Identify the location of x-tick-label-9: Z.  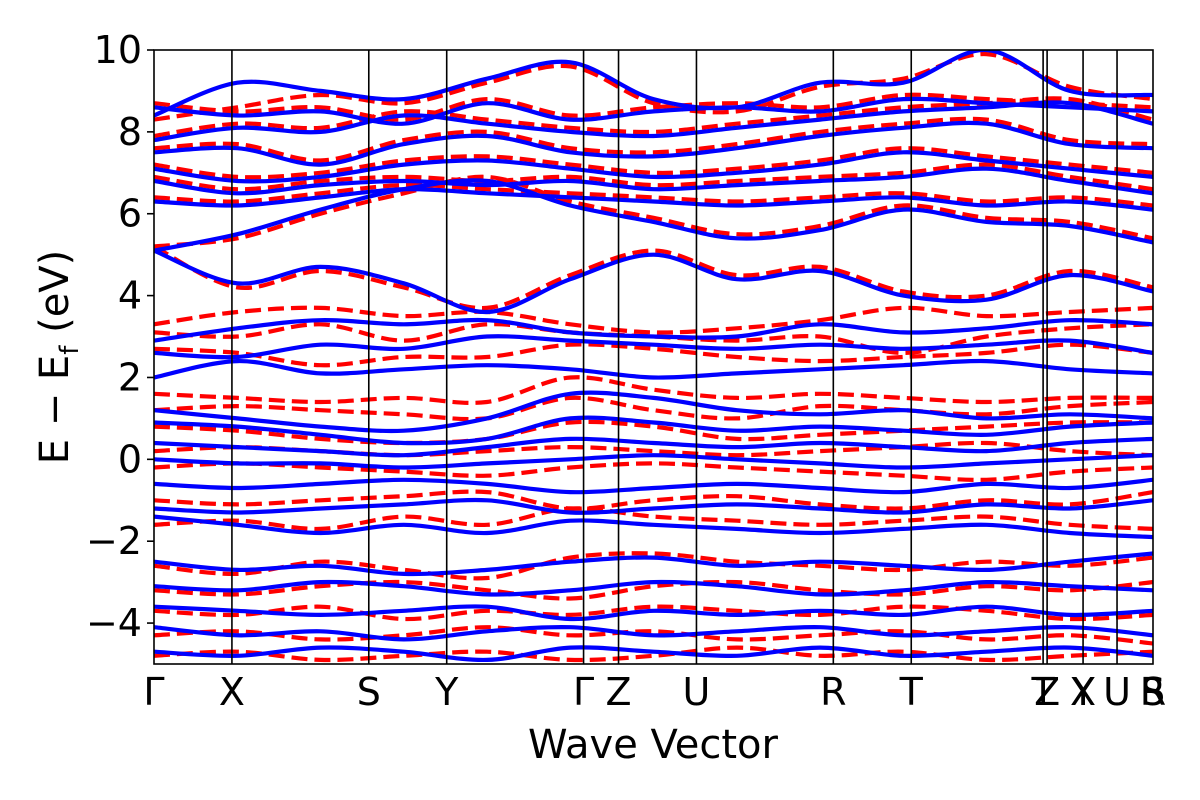
(1047, 692).